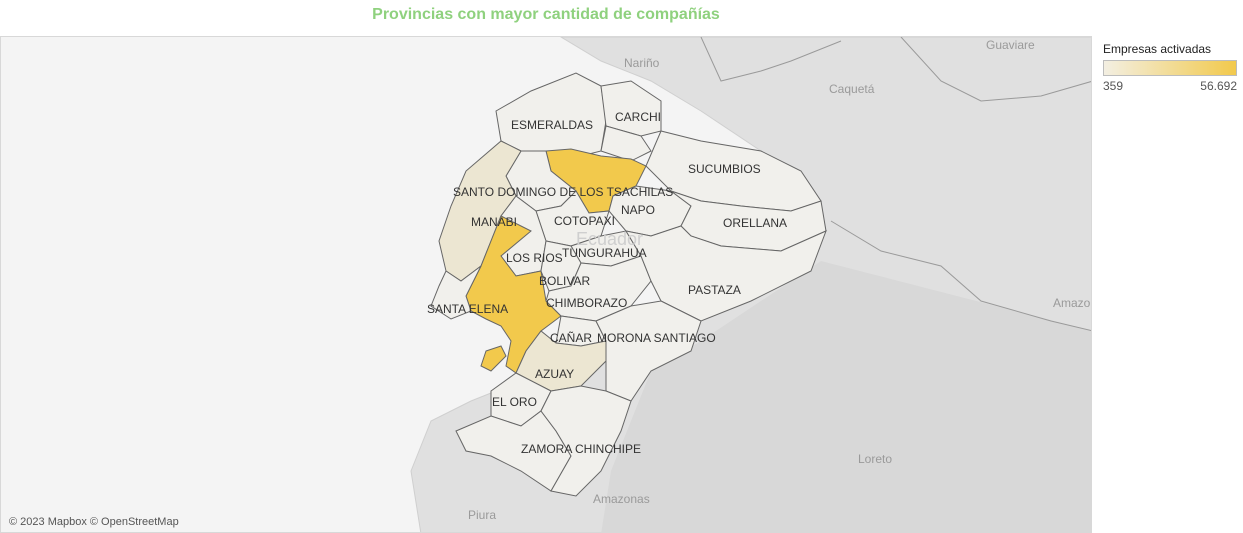 This screenshot has width=1243, height=533. I want to click on label-pastaza: PASTAZA, so click(714, 290).